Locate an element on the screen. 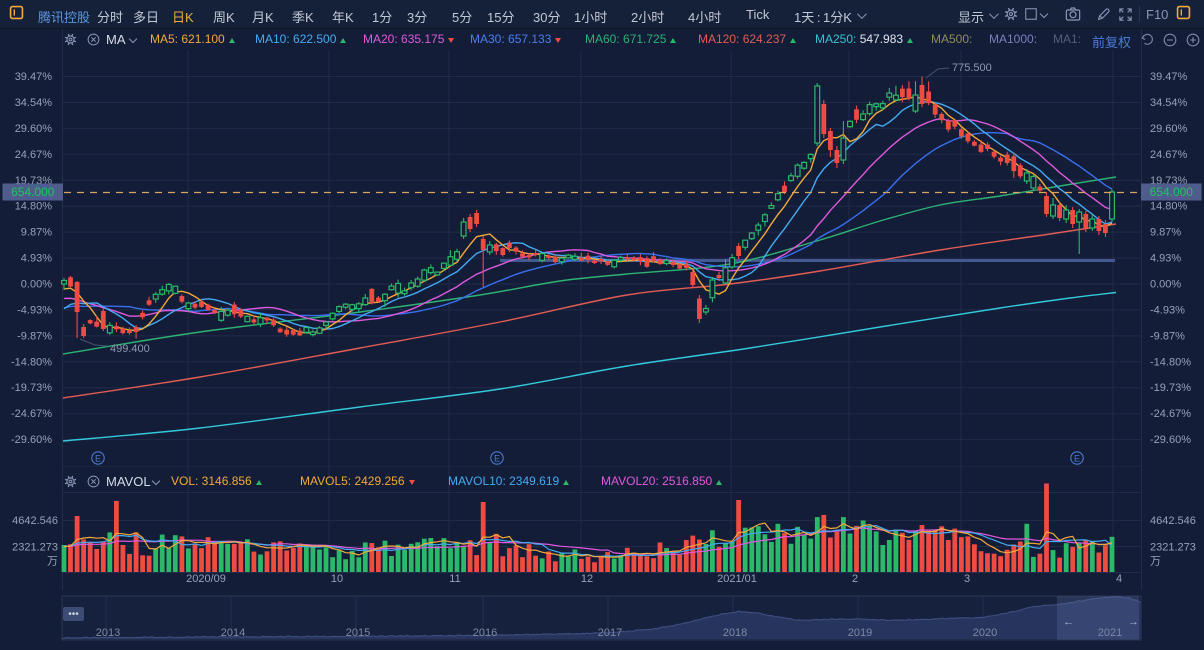 This screenshot has height=650, width=1204. svg-text: 2016 is located at coordinates (485, 633).